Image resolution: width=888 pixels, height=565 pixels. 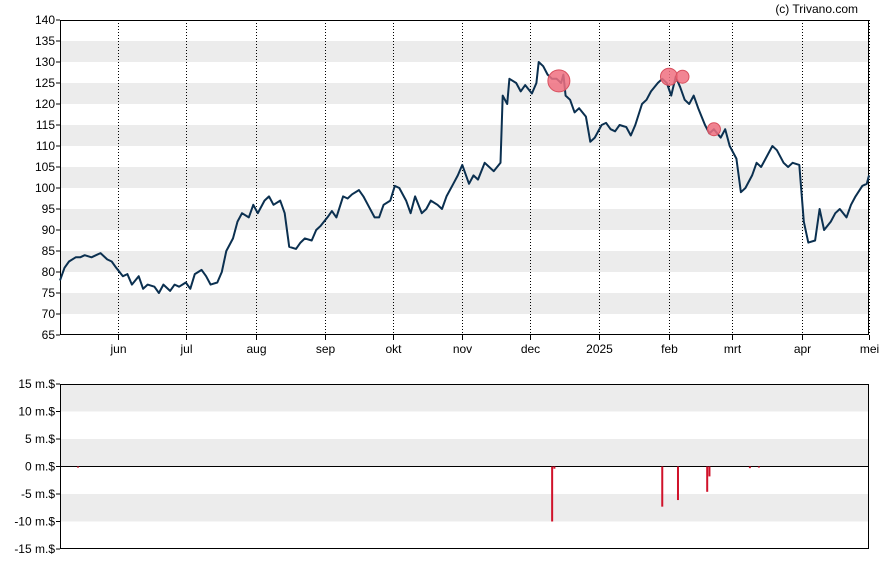 What do you see at coordinates (49, 335) in the screenshot?
I see `y-tick-label: 65` at bounding box center [49, 335].